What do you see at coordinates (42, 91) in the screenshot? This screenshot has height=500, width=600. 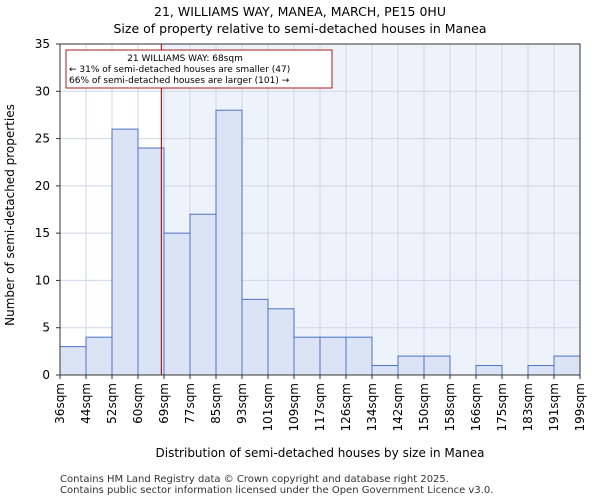 I see `y-tick-label: 30` at bounding box center [42, 91].